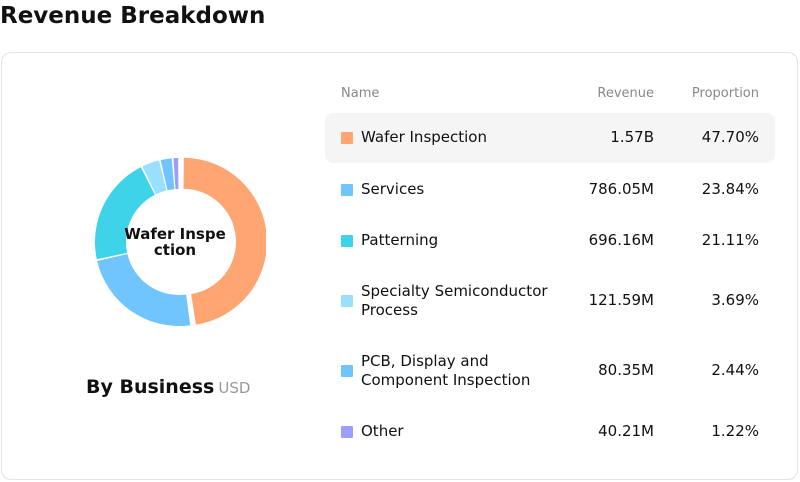 The image size is (800, 482). Describe the element at coordinates (424, 137) in the screenshot. I see `row-name: Wafer Inspection` at that location.